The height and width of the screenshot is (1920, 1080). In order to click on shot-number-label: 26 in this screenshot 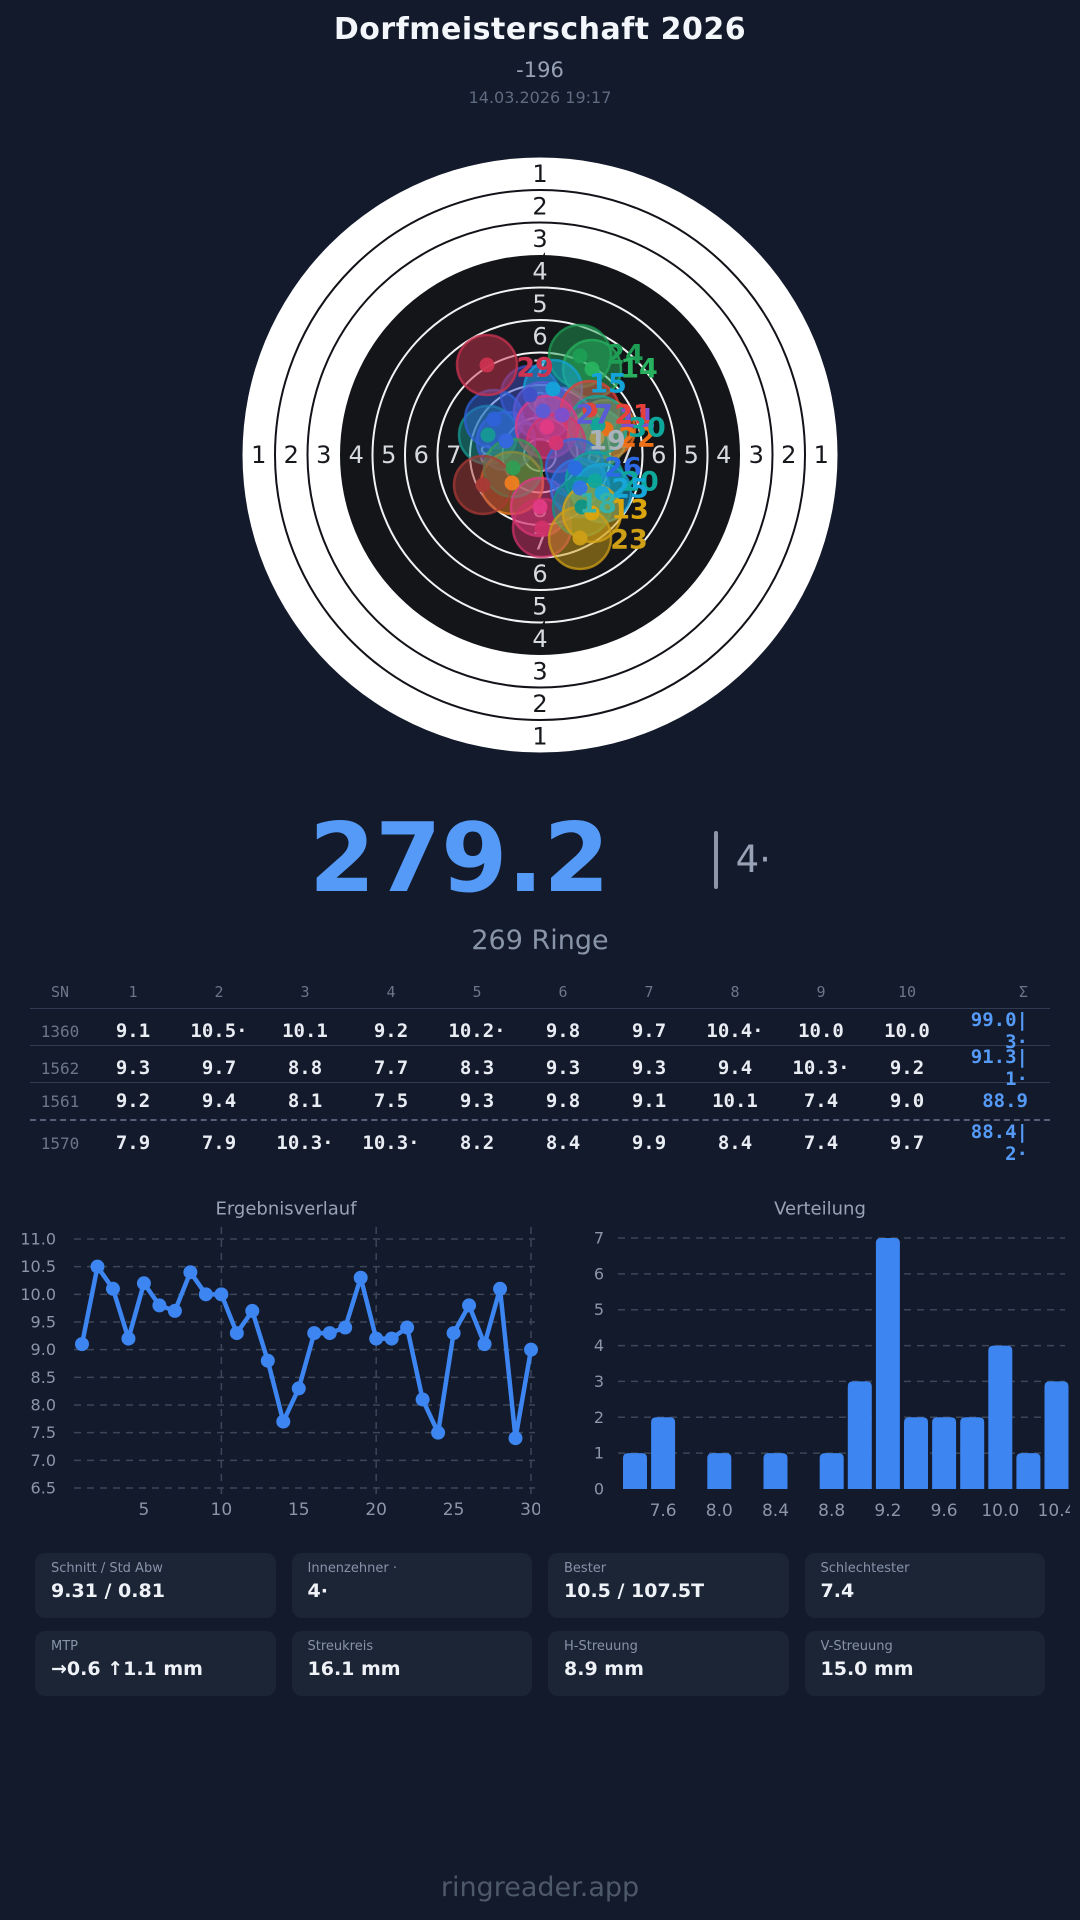, I will do `click(623, 468)`.